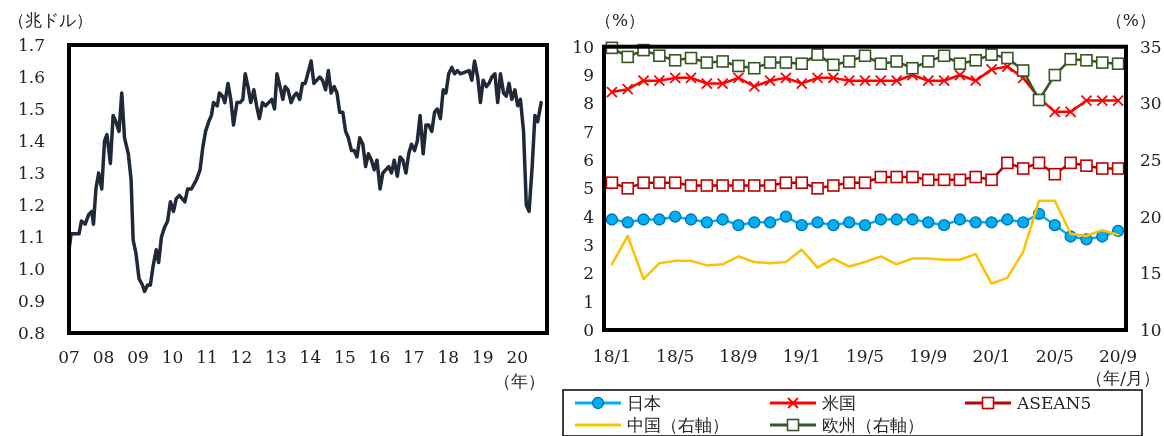 Image resolution: width=1164 pixels, height=436 pixels. Describe the element at coordinates (517, 357) in the screenshot. I see `x-tick-label: 20` at that location.